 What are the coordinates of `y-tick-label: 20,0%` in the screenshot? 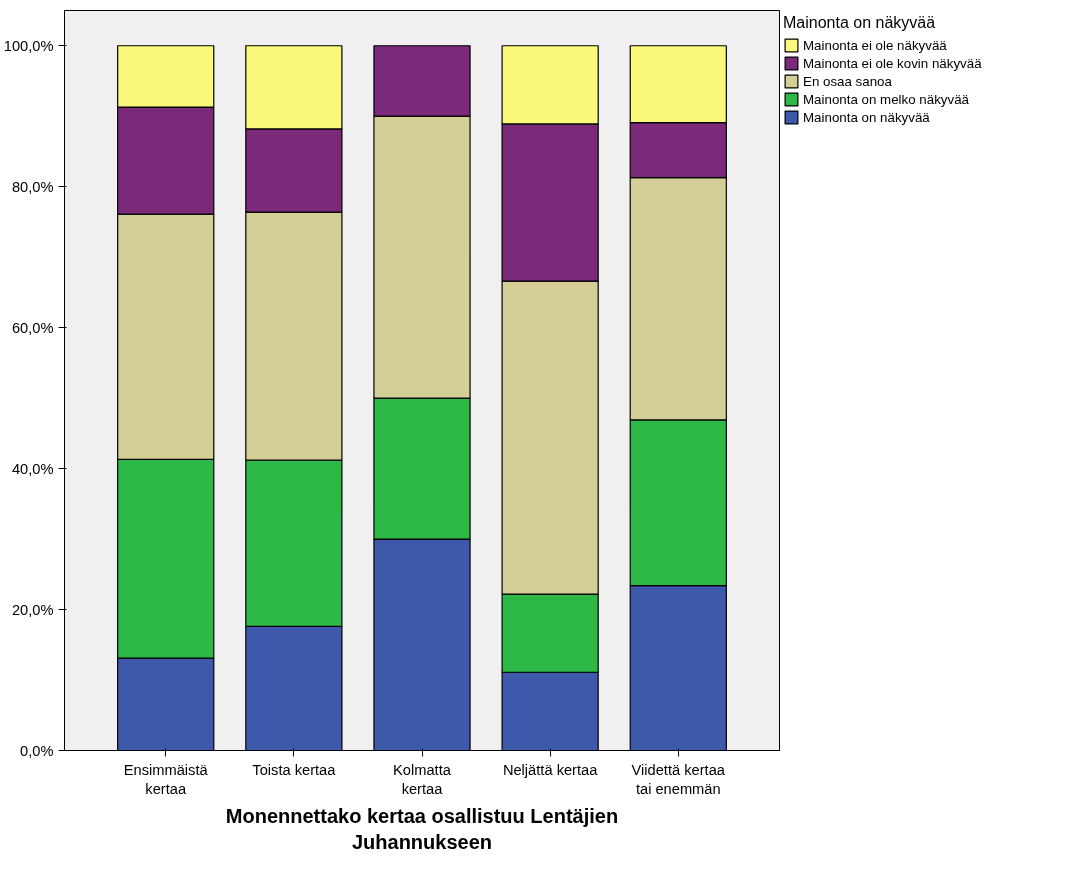 It's located at (32, 609).